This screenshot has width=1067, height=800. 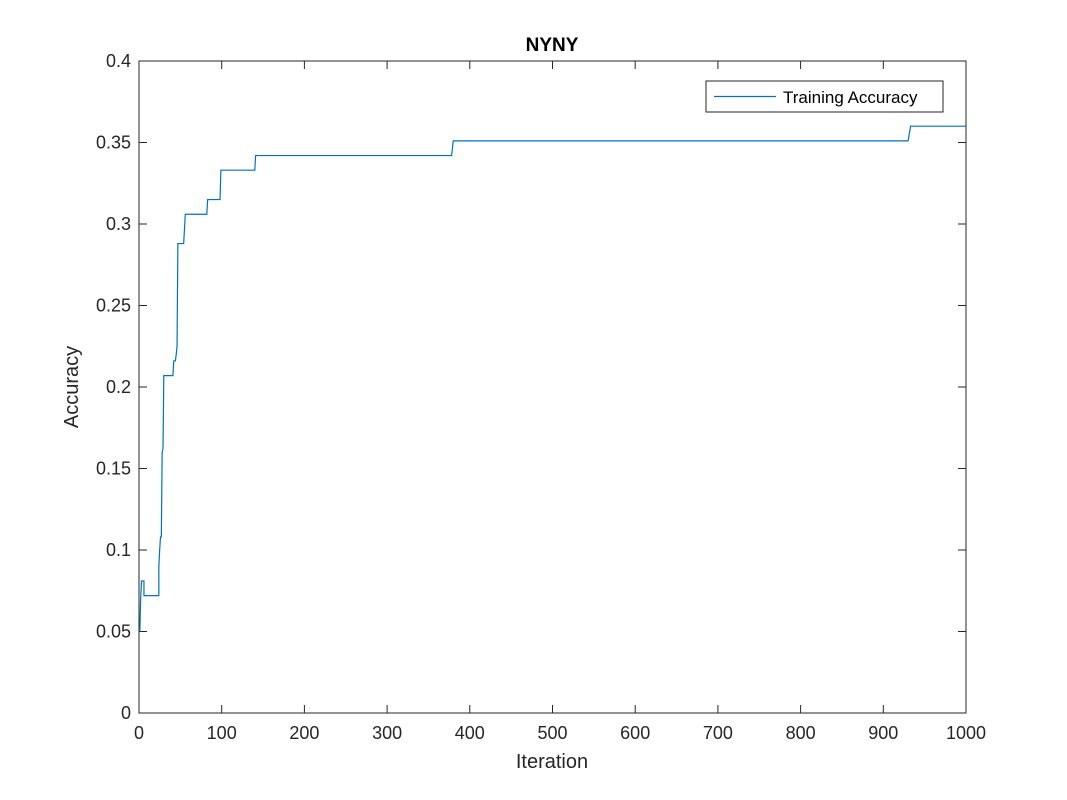 I want to click on y-axis-label: Accuracy, so click(x=72, y=387).